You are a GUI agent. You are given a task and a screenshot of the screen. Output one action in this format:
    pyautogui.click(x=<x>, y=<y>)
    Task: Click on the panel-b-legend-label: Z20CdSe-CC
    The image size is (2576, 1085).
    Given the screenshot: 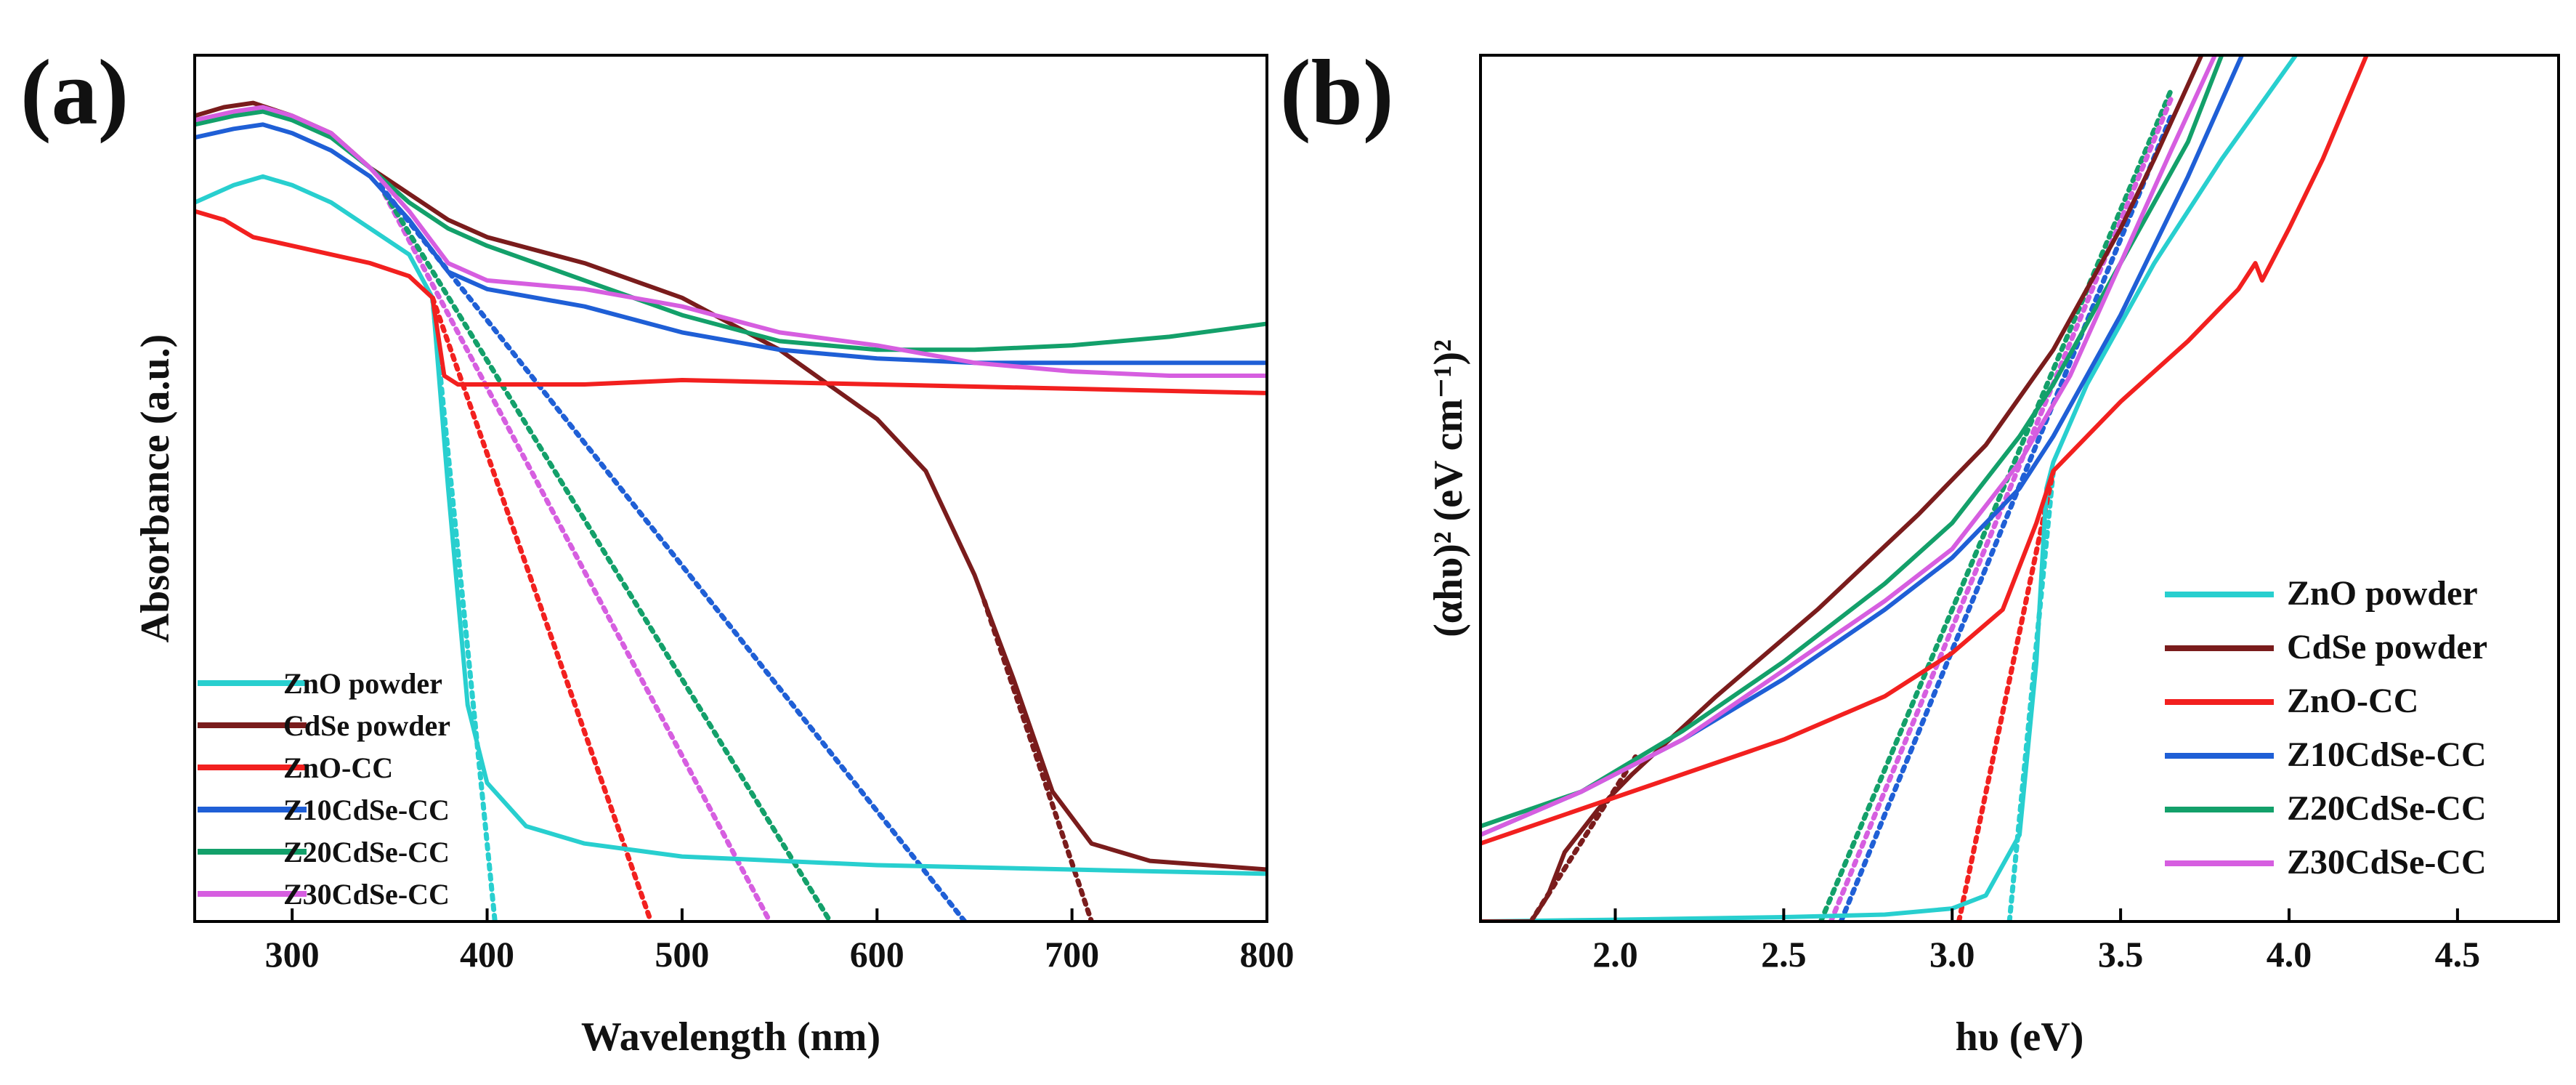 What is the action you would take?
    pyautogui.click(x=2387, y=808)
    